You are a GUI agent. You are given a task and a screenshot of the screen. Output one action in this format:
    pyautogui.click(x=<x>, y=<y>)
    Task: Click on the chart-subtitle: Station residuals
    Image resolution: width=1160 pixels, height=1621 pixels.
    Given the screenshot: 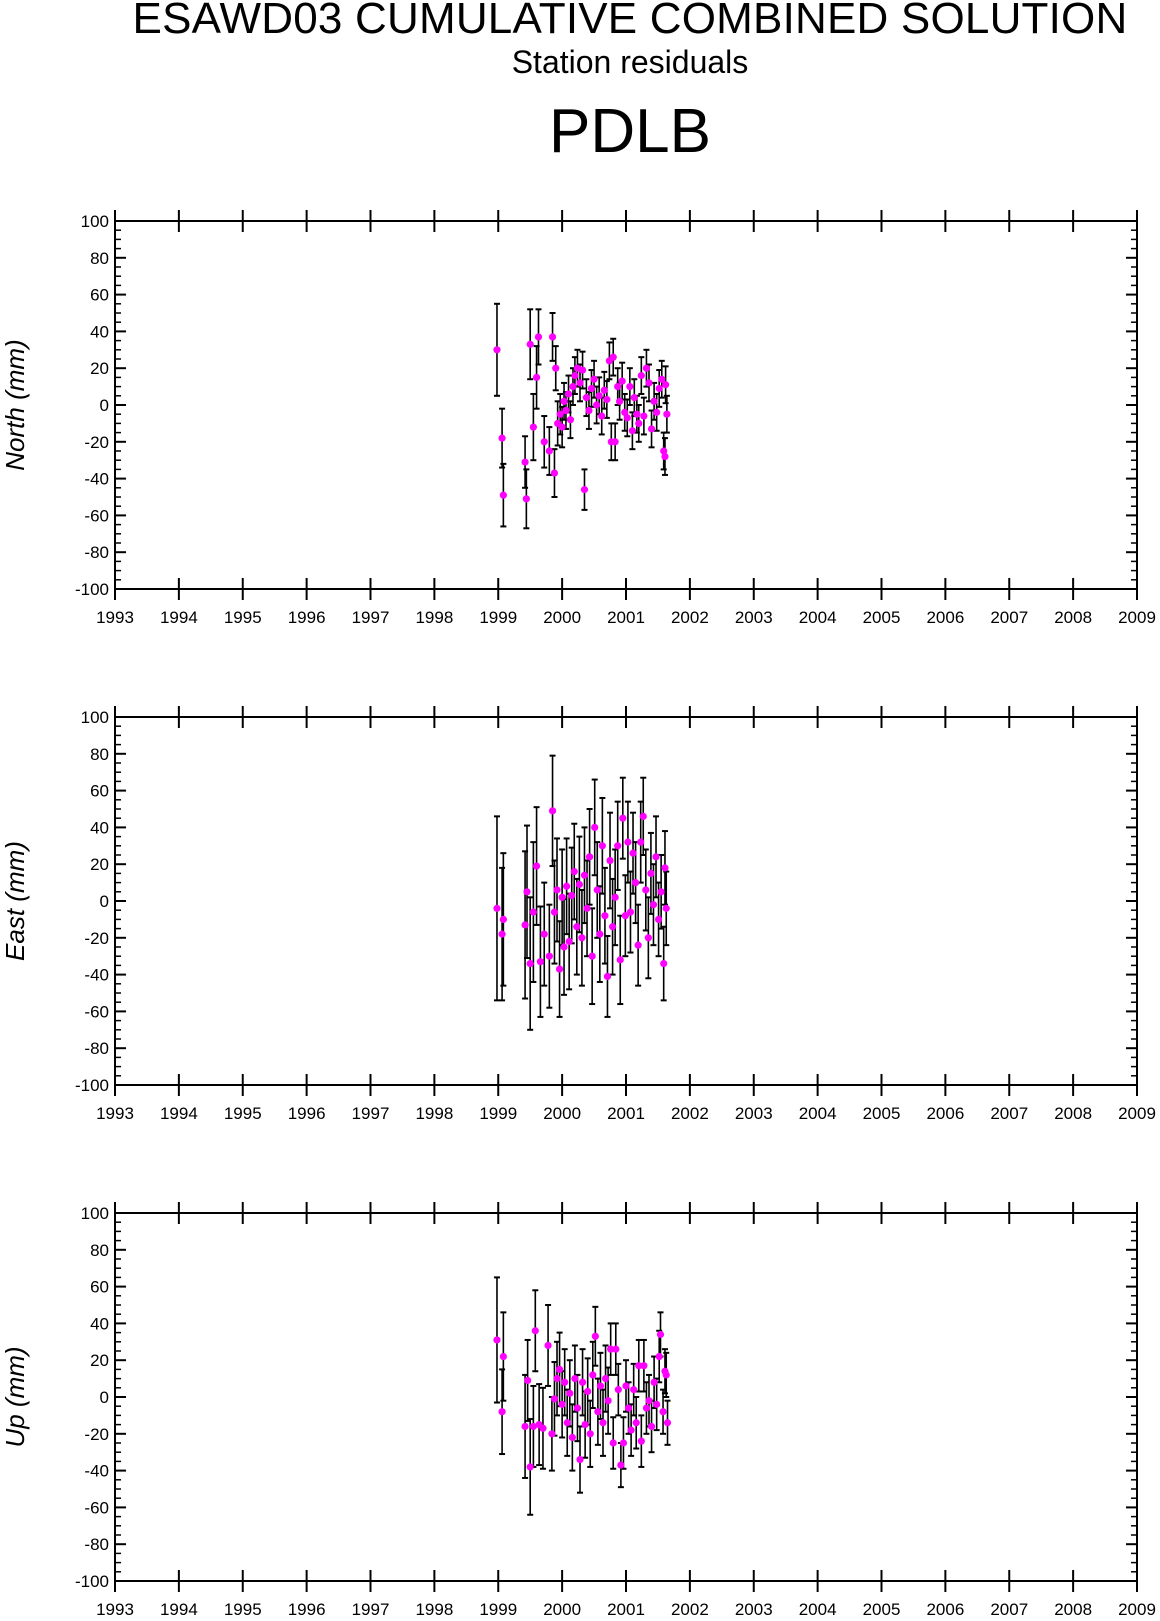 What is the action you would take?
    pyautogui.click(x=630, y=62)
    